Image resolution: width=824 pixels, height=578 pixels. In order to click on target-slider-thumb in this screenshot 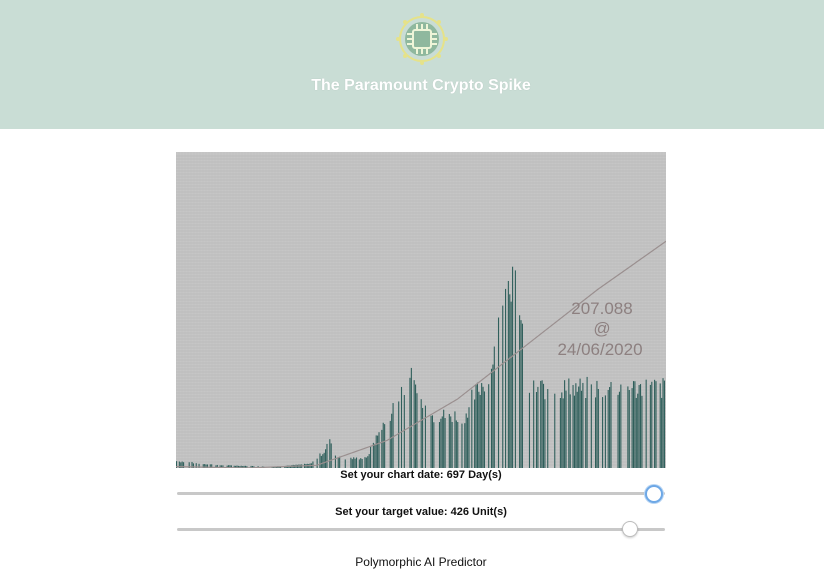, I will do `click(630, 529)`.